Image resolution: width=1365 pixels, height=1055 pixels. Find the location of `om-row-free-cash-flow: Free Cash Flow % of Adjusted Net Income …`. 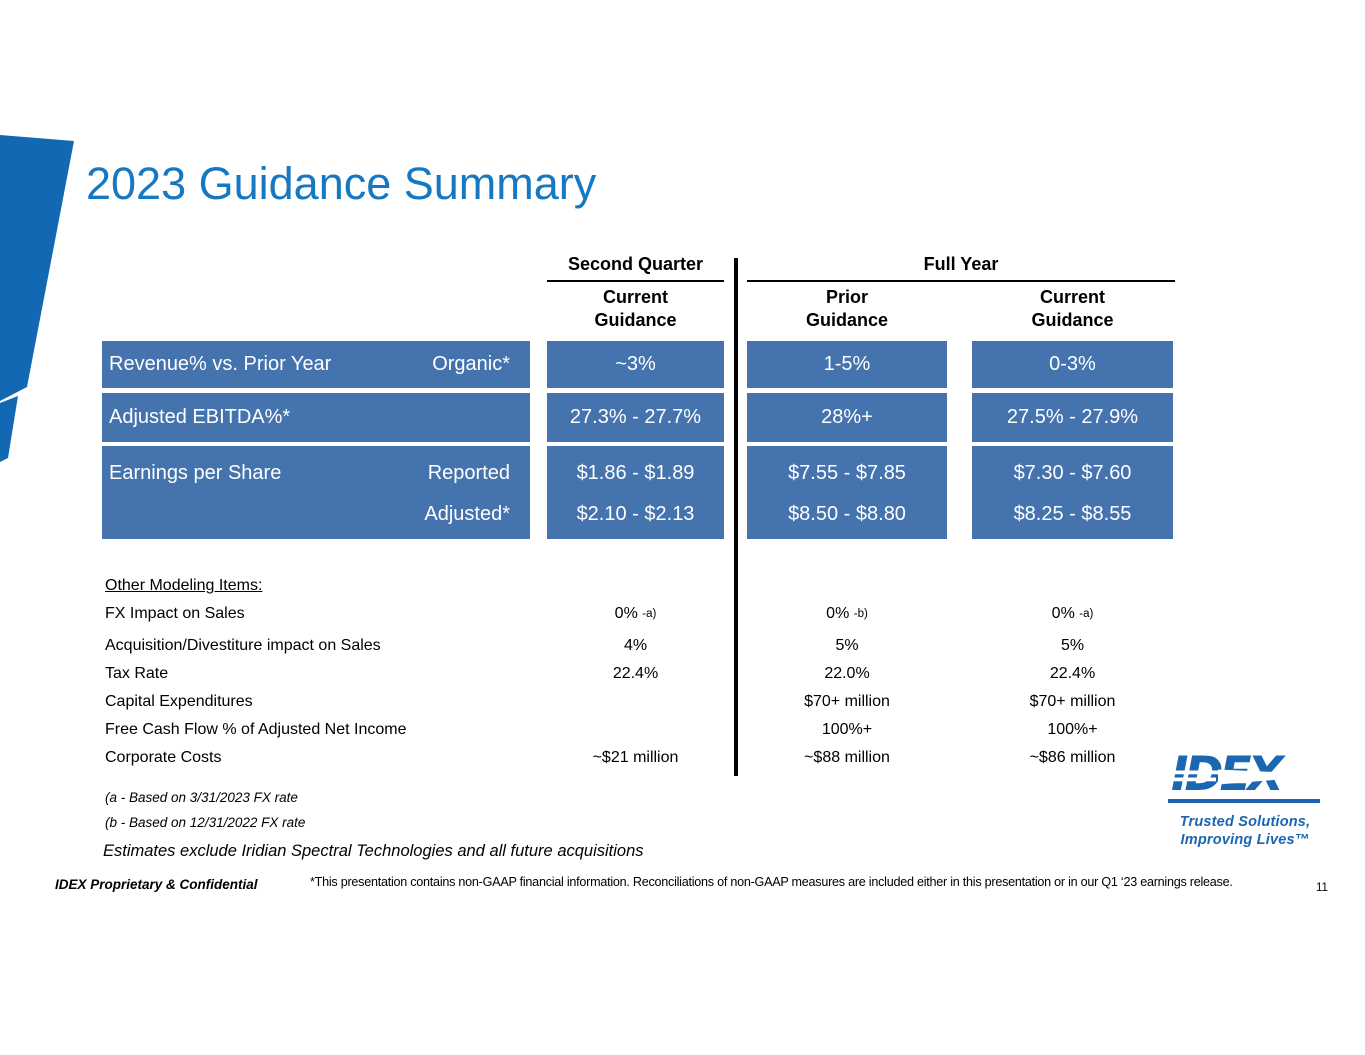

om-row-free-cash-flow: Free Cash Flow % of Adjusted Net Income … is located at coordinates (682, 731).